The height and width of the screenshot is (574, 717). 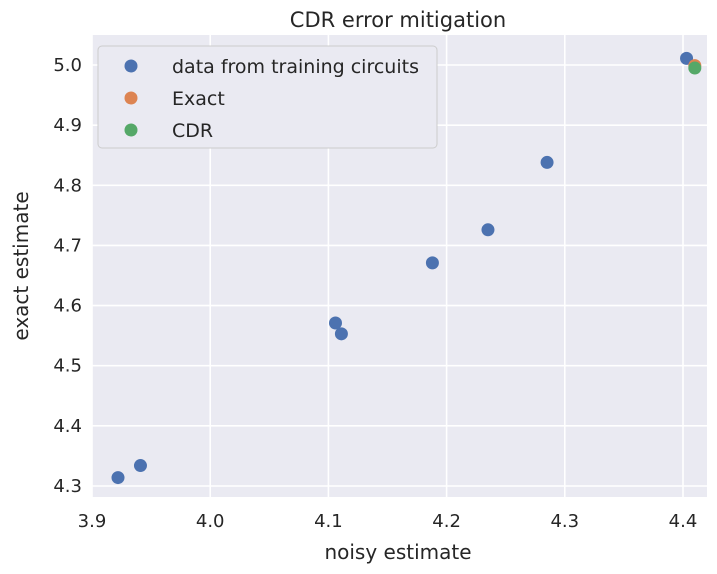 I want to click on x-tick-label: 4.4, so click(x=683, y=521).